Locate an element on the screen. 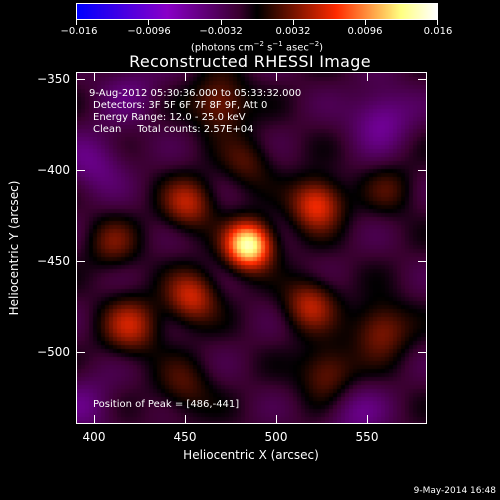 The height and width of the screenshot is (500, 500). colorbar-tick-label: 0.0032 is located at coordinates (293, 31).